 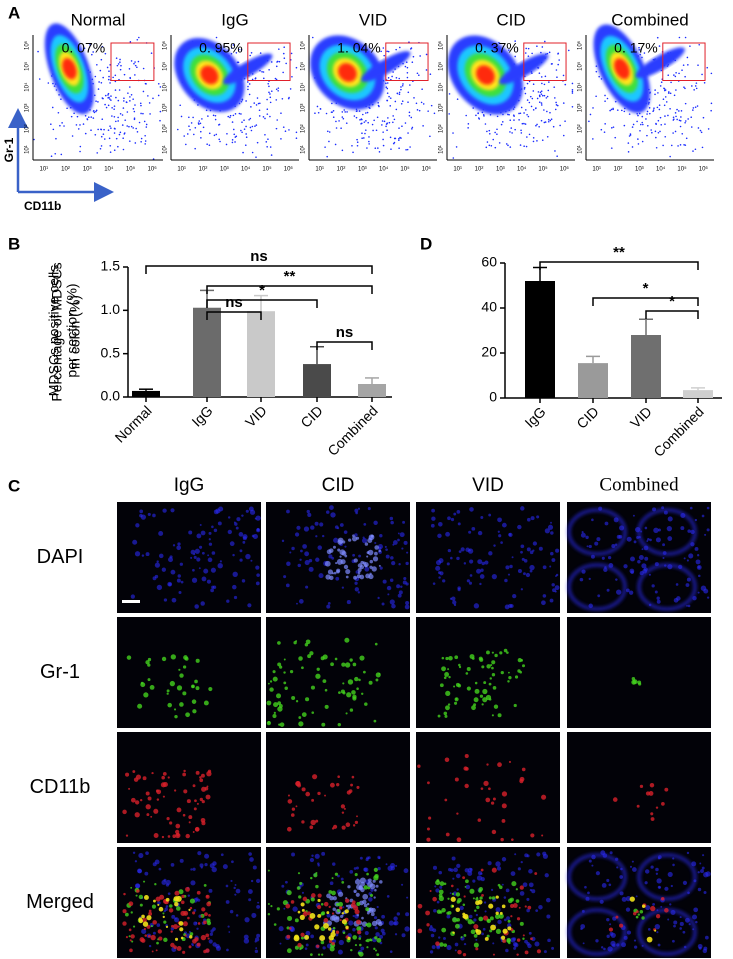 What do you see at coordinates (359, 48) in the screenshot?
I see `gate-percent: 1. 04%` at bounding box center [359, 48].